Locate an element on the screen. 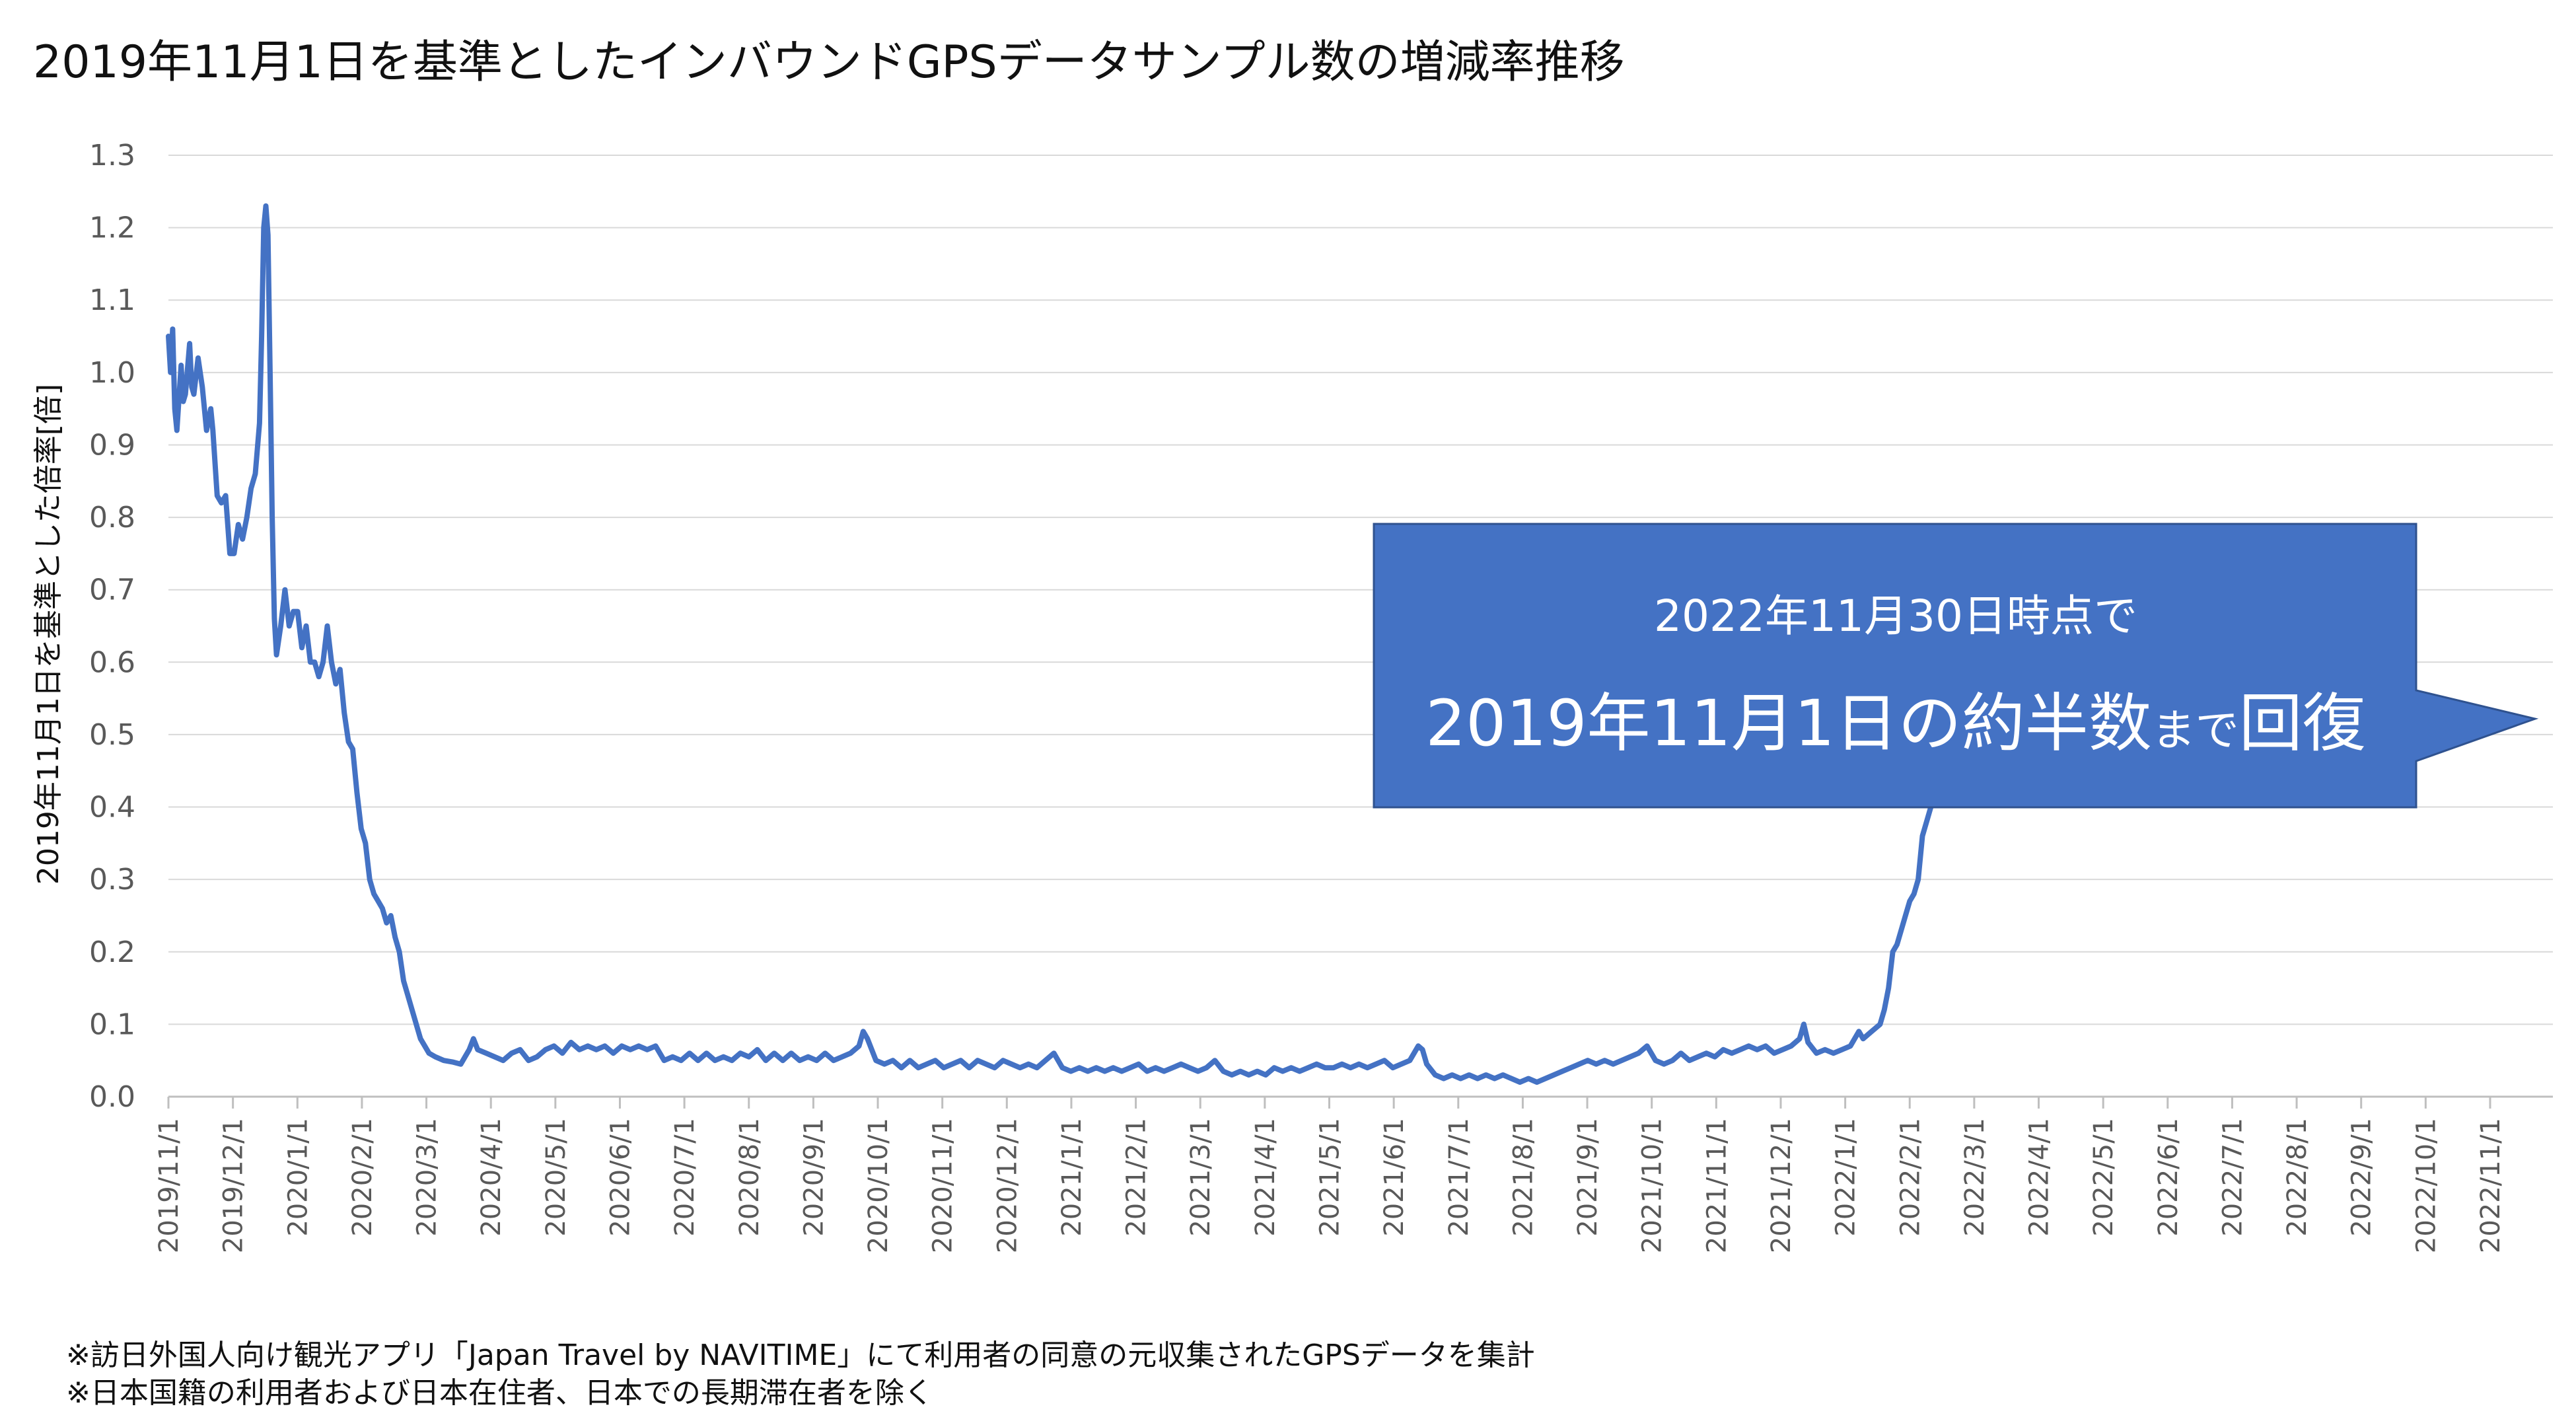  x-tick-label: 2020/11/1 is located at coordinates (943, 1185).